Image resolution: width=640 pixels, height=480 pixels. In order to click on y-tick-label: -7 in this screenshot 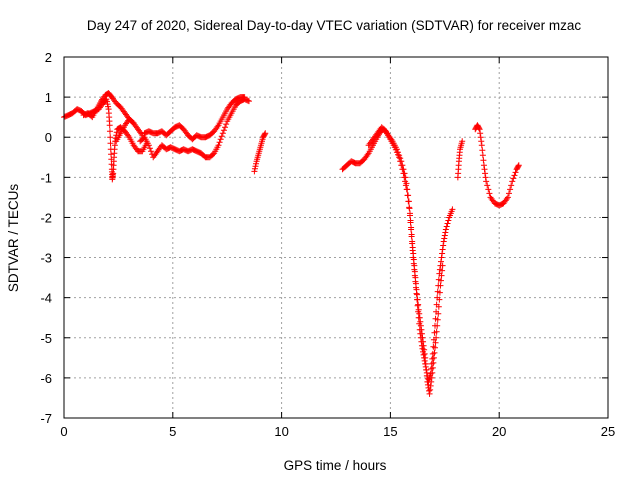, I will do `click(46, 418)`.